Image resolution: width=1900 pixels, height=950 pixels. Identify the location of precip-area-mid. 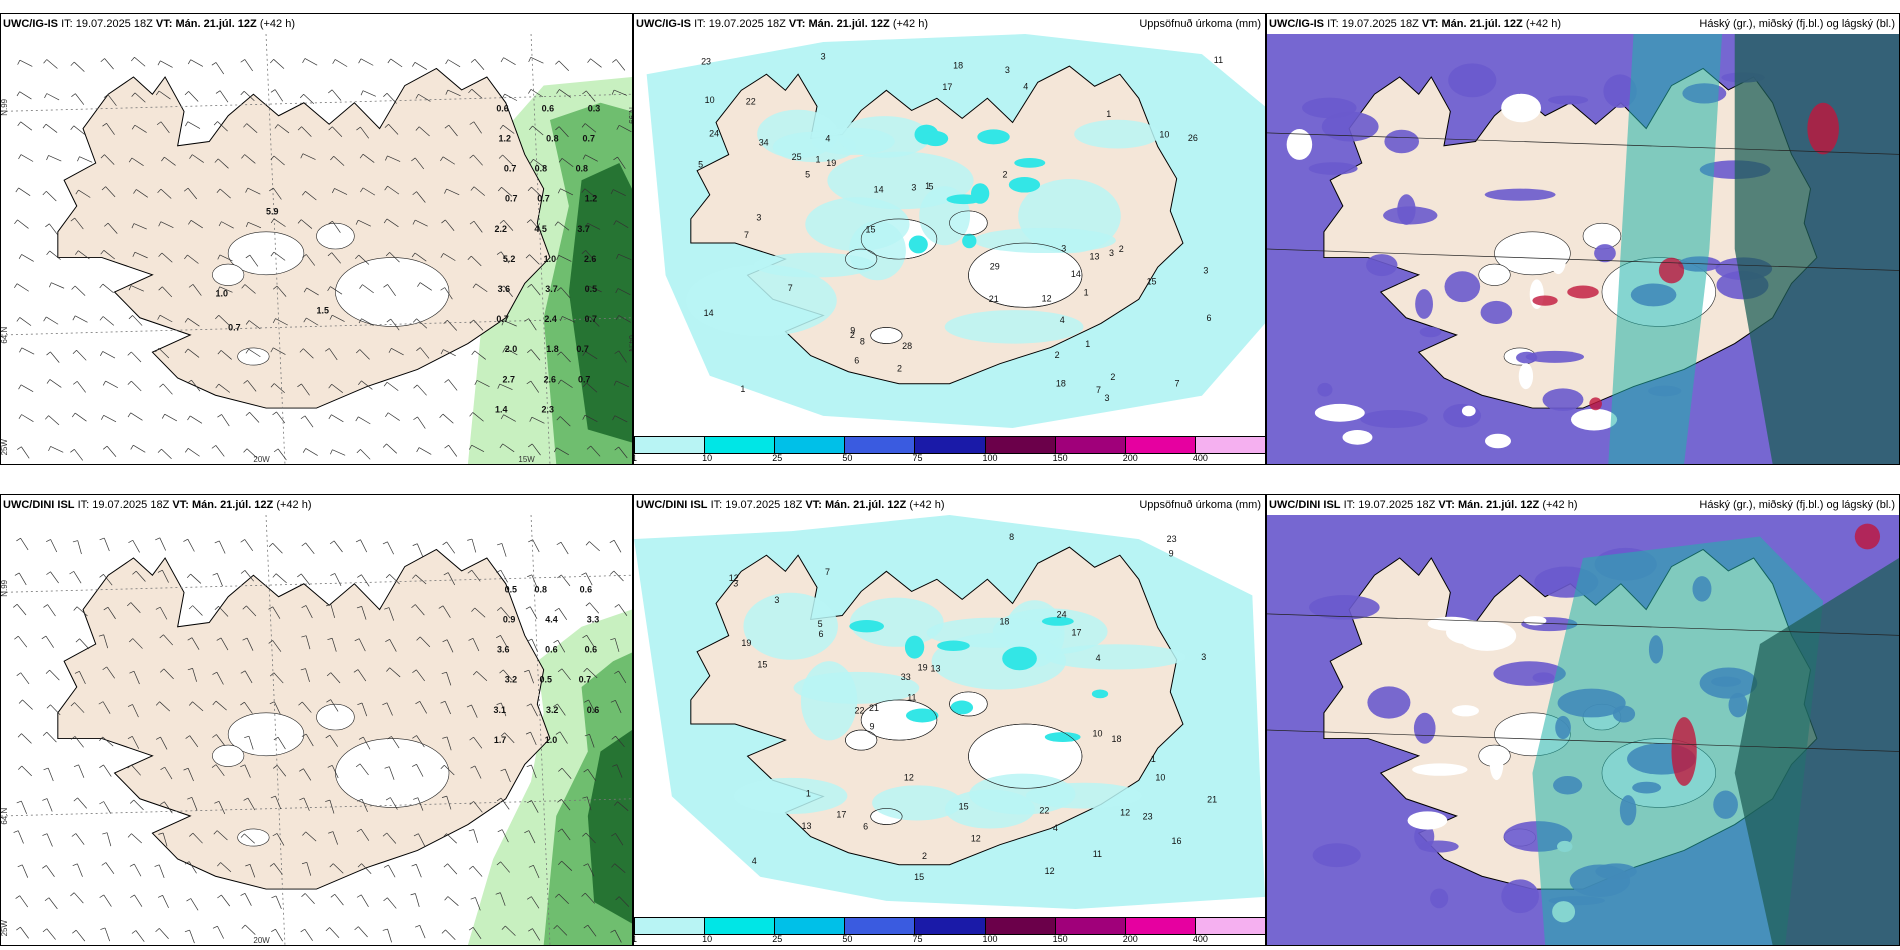
(1062, 737).